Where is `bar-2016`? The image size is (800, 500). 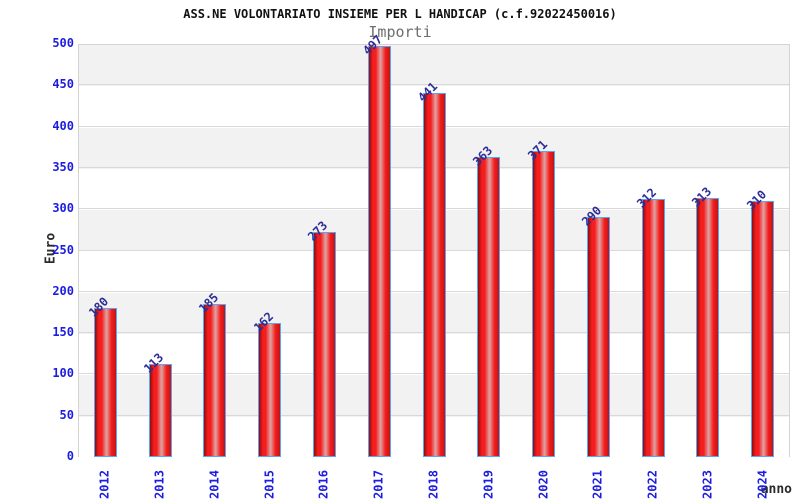 bar-2016 is located at coordinates (324, 344).